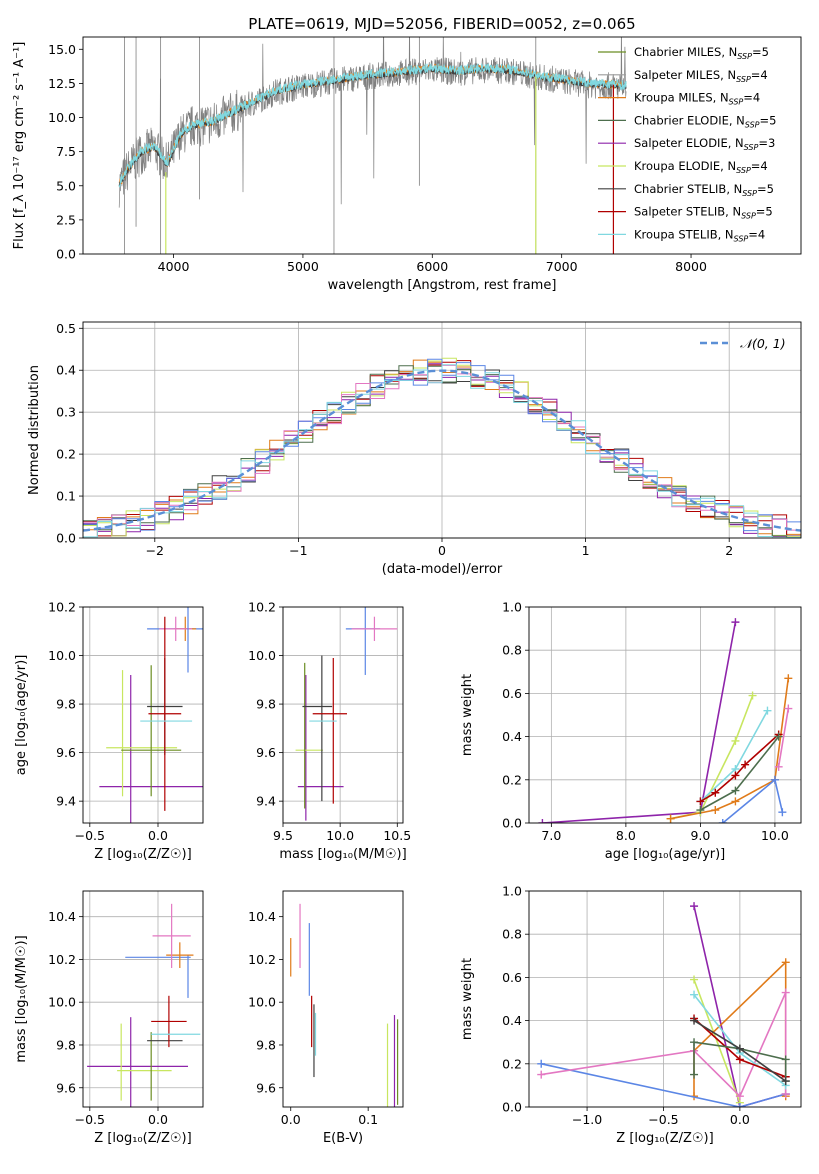 The width and height of the screenshot is (819, 1174). Describe the element at coordinates (729, 550) in the screenshot. I see `x-tick-label: 2` at that location.